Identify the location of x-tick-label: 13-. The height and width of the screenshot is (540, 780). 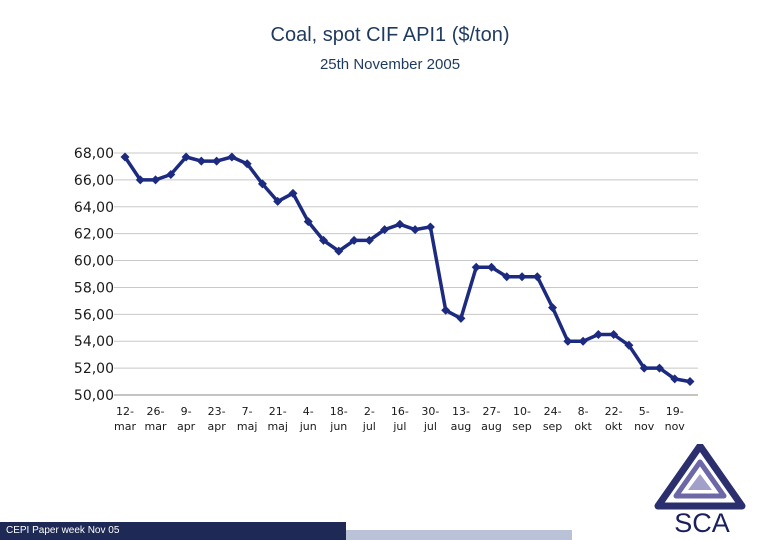
(461, 411).